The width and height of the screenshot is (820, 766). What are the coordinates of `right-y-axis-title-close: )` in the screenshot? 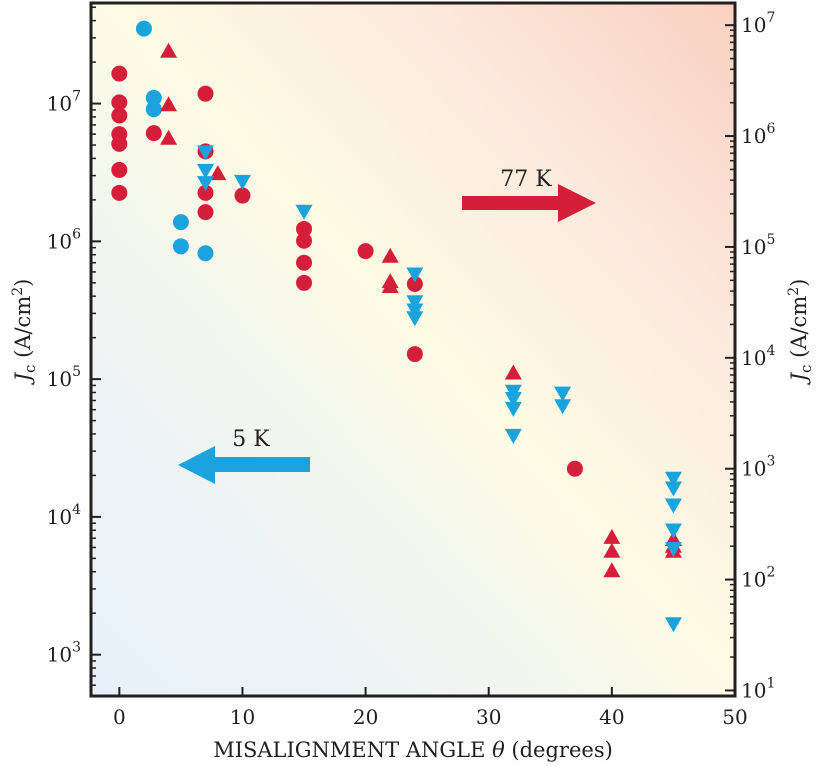 It's located at (799, 283).